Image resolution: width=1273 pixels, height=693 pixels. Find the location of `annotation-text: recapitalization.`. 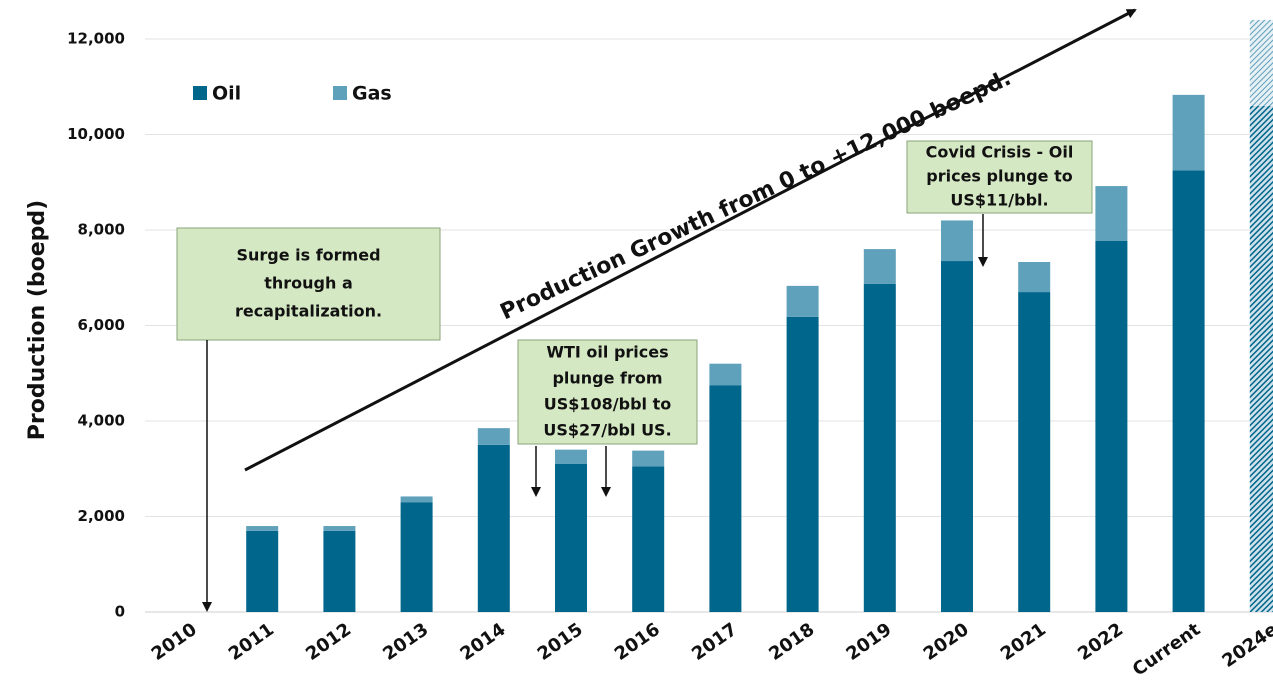

annotation-text: recapitalization. is located at coordinates (308, 311).